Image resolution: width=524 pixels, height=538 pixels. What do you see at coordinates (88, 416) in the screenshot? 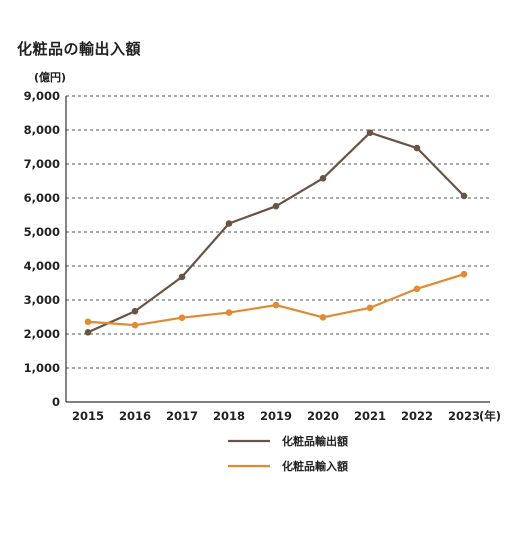
I see `x-tick-label: 2015` at bounding box center [88, 416].